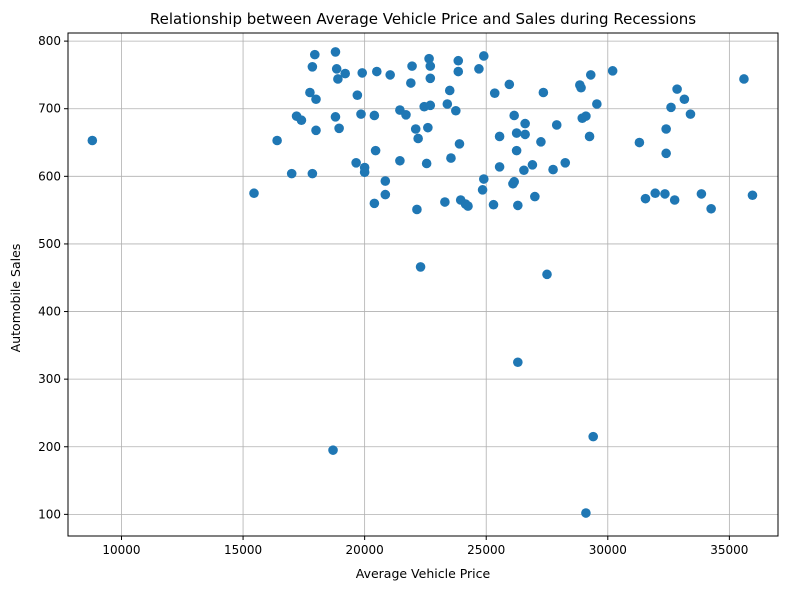 The height and width of the screenshot is (590, 790). I want to click on y-axis-label: Automobile Sales, so click(15, 298).